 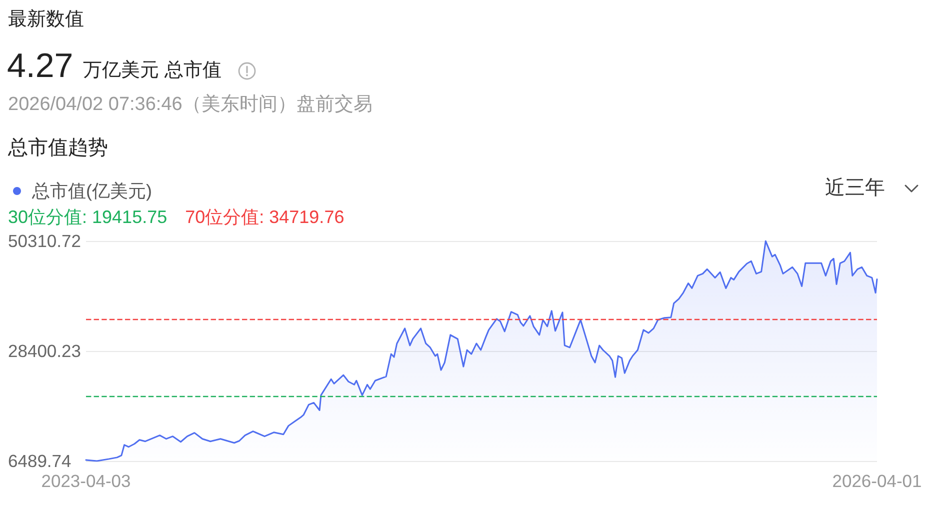 I want to click on x-tick-label: 2026-04-01, so click(x=877, y=481).